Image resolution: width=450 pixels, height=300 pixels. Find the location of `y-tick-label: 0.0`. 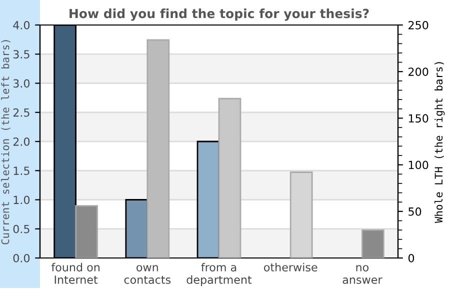

y-tick-label: 0.0 is located at coordinates (21, 258).